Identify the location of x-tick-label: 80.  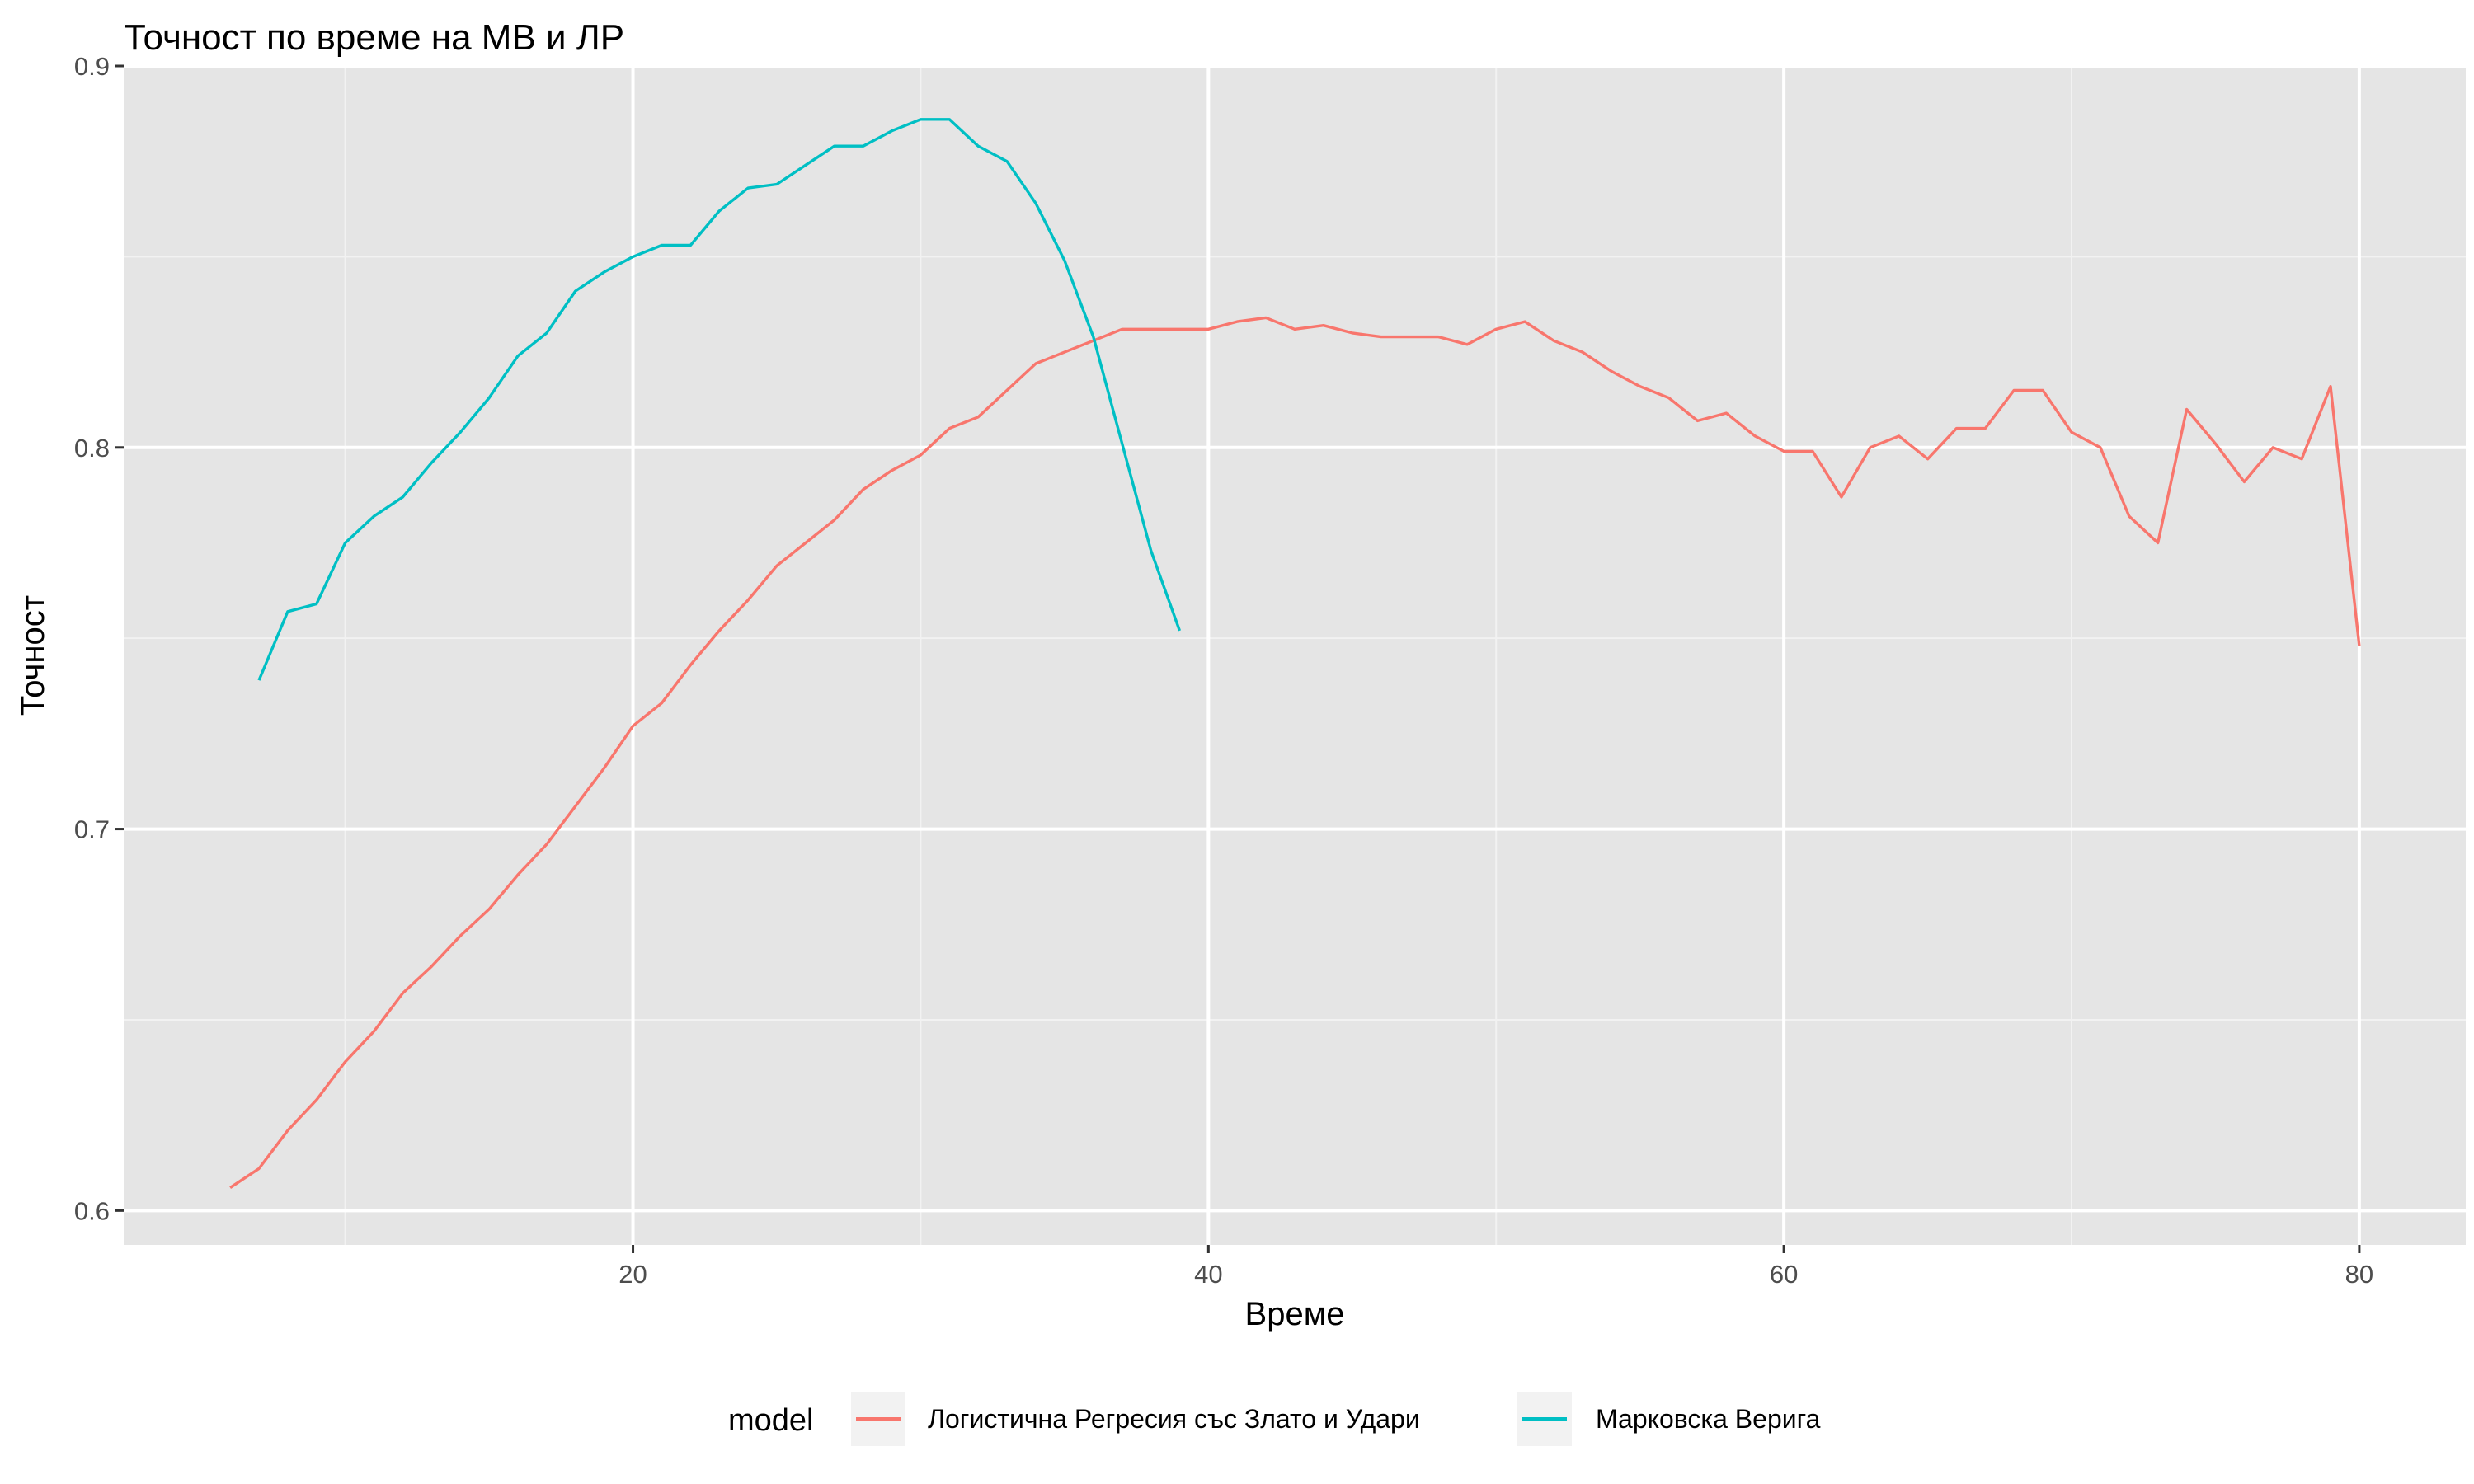
(2359, 1274).